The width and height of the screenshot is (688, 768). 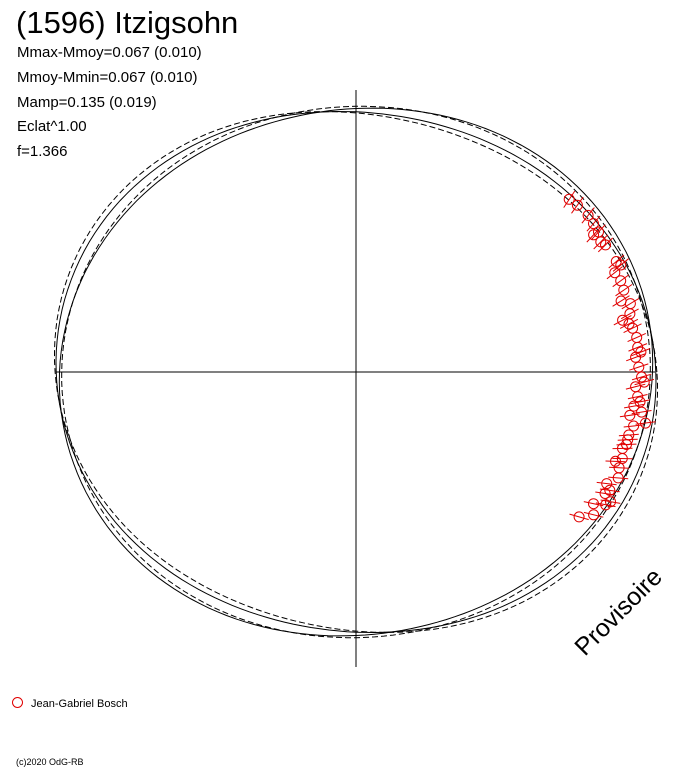 What do you see at coordinates (50, 762) in the screenshot?
I see `copyright: (c)2020 OdG-RB` at bounding box center [50, 762].